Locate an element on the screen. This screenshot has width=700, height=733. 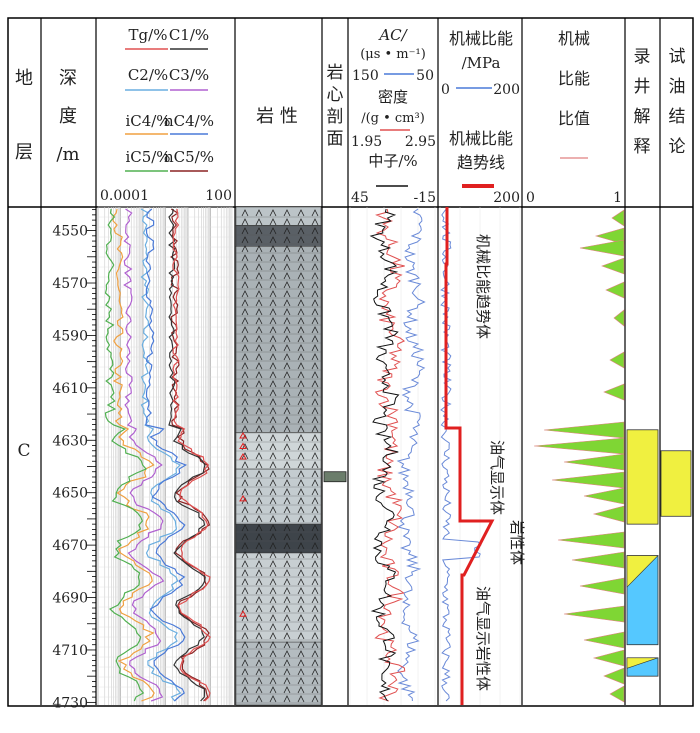
interp-oil-layer is located at coordinates (642, 477).